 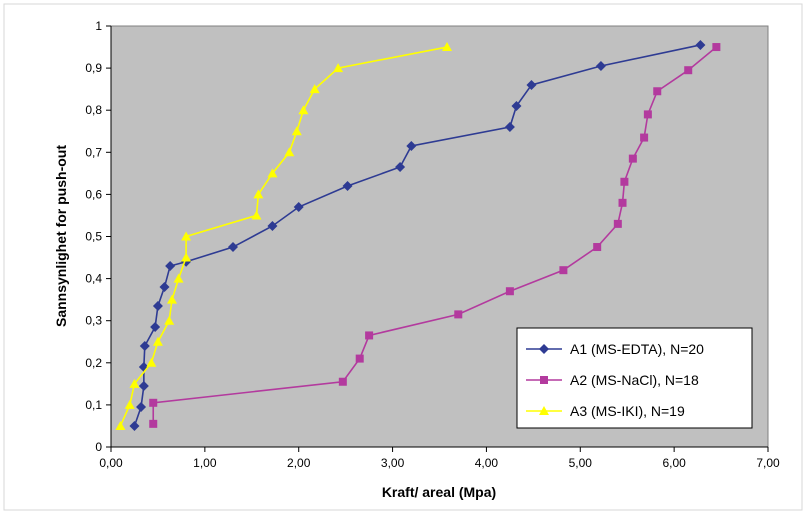 What do you see at coordinates (93, 194) in the screenshot?
I see `y-tick-label: 0,6` at bounding box center [93, 194].